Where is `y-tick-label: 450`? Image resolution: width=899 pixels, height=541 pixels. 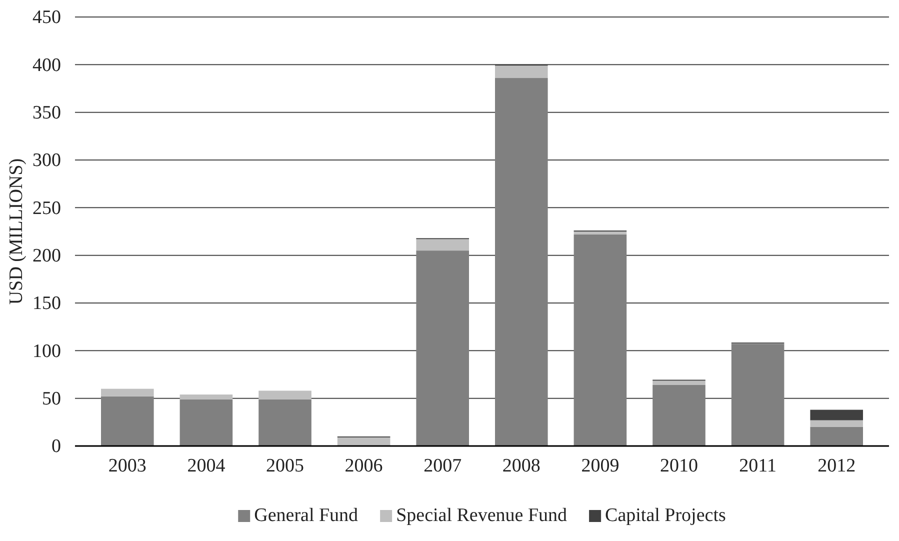
y-tick-label: 450 is located at coordinates (46, 17).